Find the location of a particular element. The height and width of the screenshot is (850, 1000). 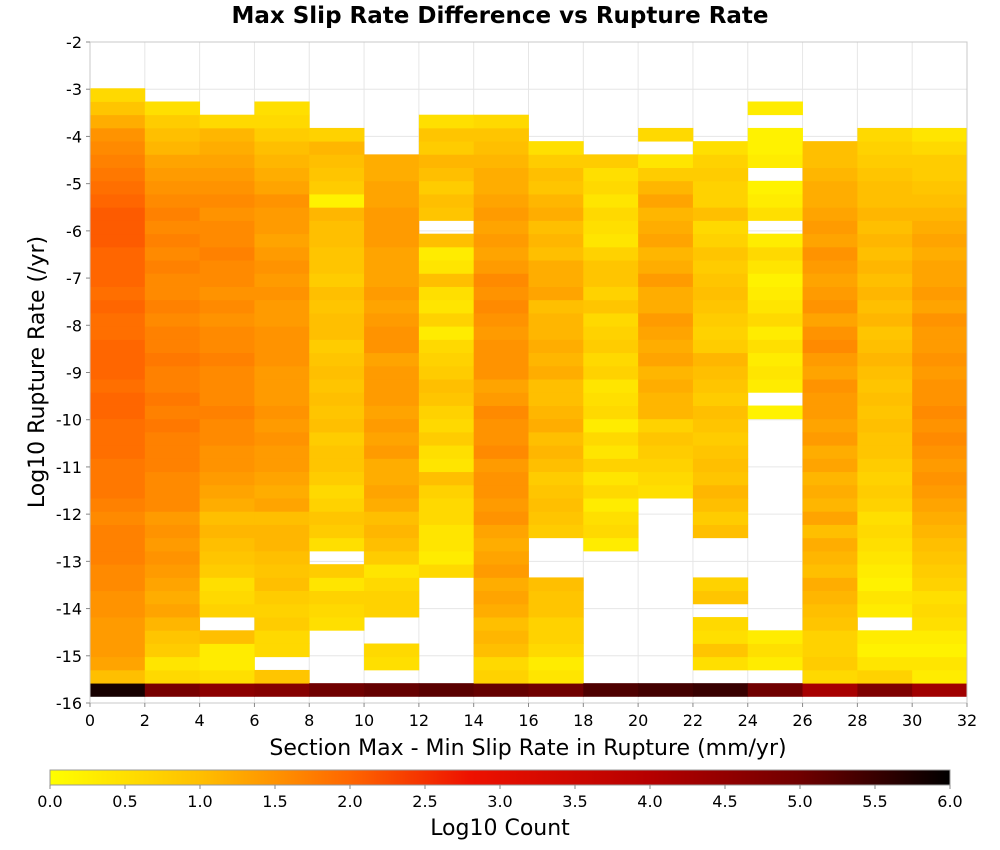

x-tick-label: 24 is located at coordinates (748, 720).